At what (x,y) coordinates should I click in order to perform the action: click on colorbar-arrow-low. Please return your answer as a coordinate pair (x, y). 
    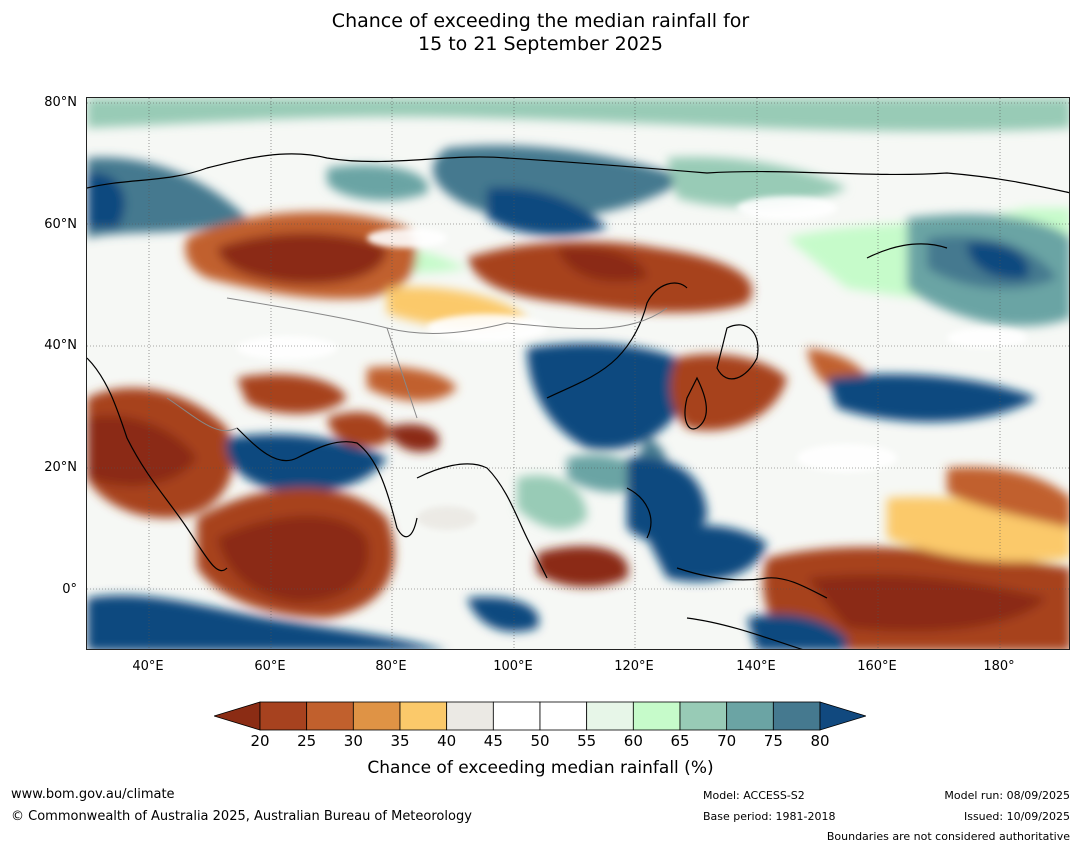
    Looking at the image, I should click on (237, 716).